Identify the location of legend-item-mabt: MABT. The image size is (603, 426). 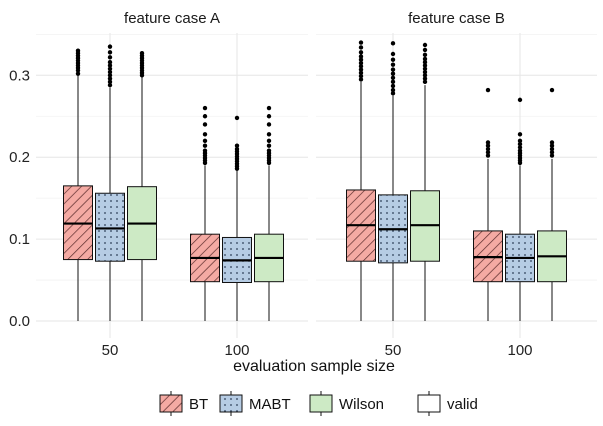
(255, 403).